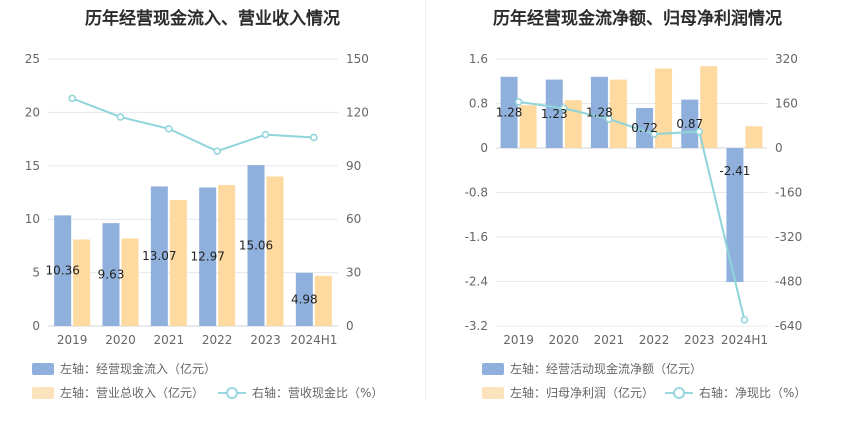 This screenshot has width=850, height=437. Describe the element at coordinates (32, 166) in the screenshot. I see `y-left-tick-label: 15` at that location.